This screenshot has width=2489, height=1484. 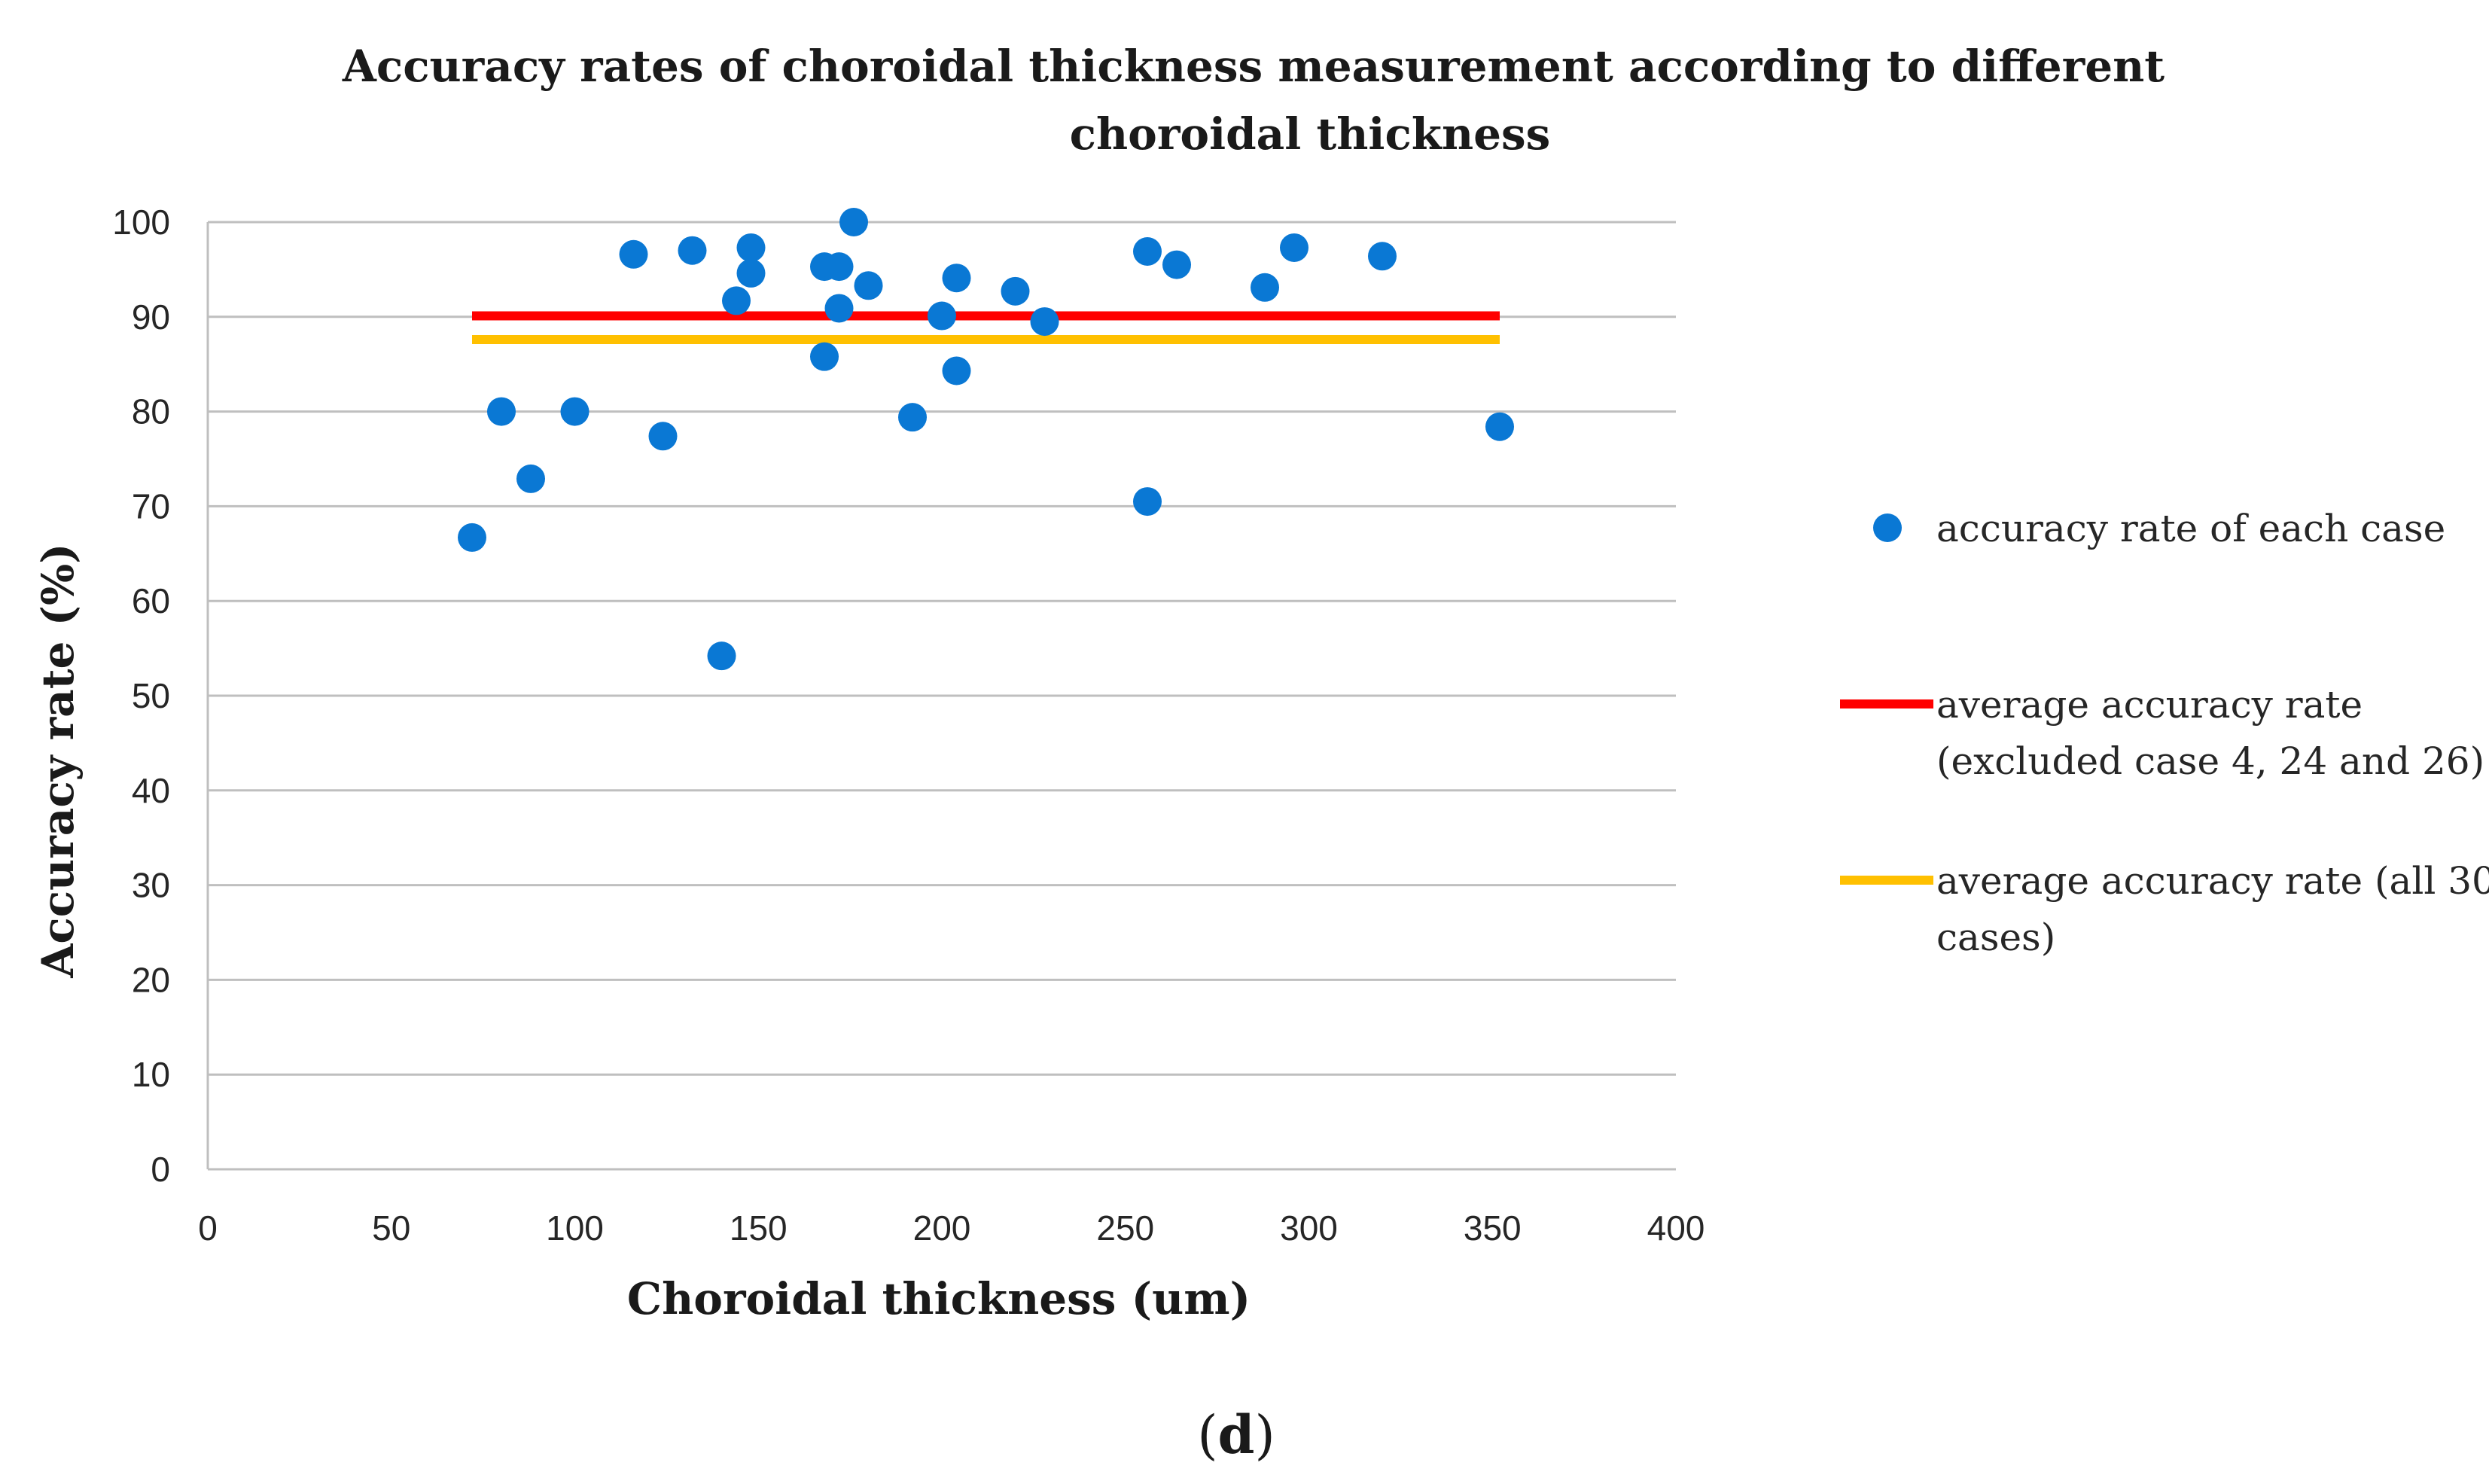 I want to click on x-tick-label: 50, so click(x=391, y=1228).